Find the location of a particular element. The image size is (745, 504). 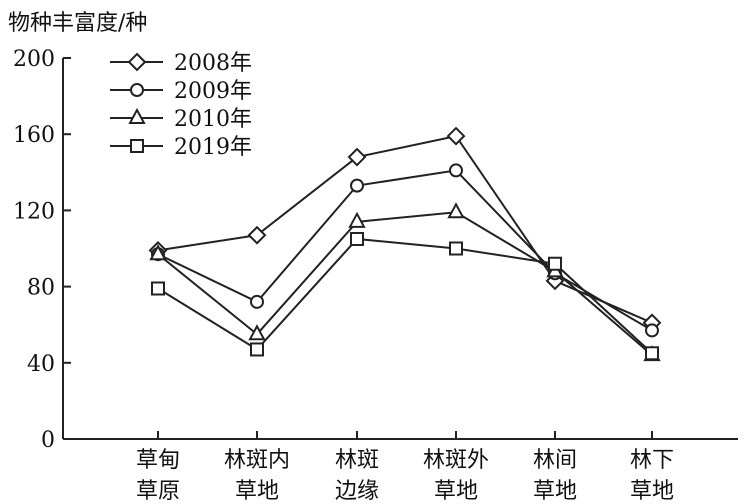

x-tick-label: 林下 is located at coordinates (652, 460).